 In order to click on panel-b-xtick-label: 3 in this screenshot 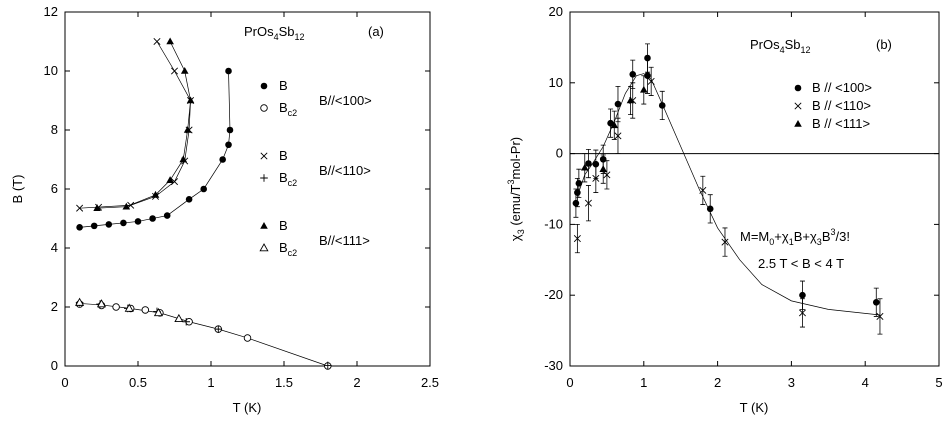, I will do `click(791, 382)`.